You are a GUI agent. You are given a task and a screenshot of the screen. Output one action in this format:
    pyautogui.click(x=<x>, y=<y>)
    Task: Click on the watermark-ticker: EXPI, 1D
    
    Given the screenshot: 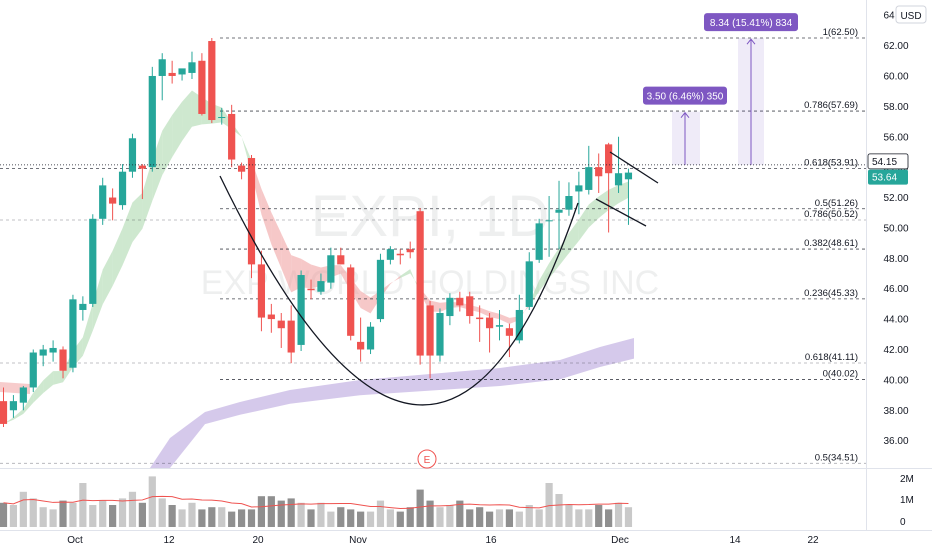 What is the action you would take?
    pyautogui.click(x=430, y=216)
    